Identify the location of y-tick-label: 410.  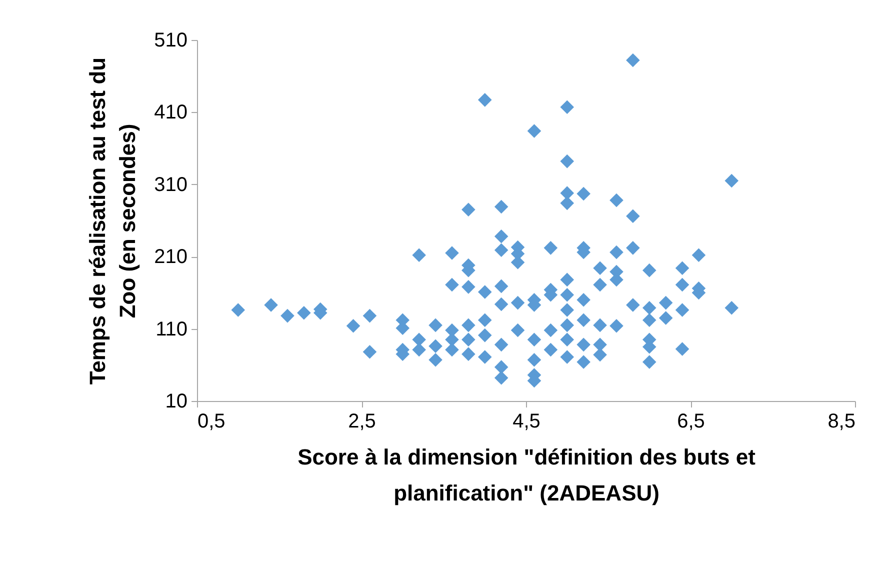
(171, 113).